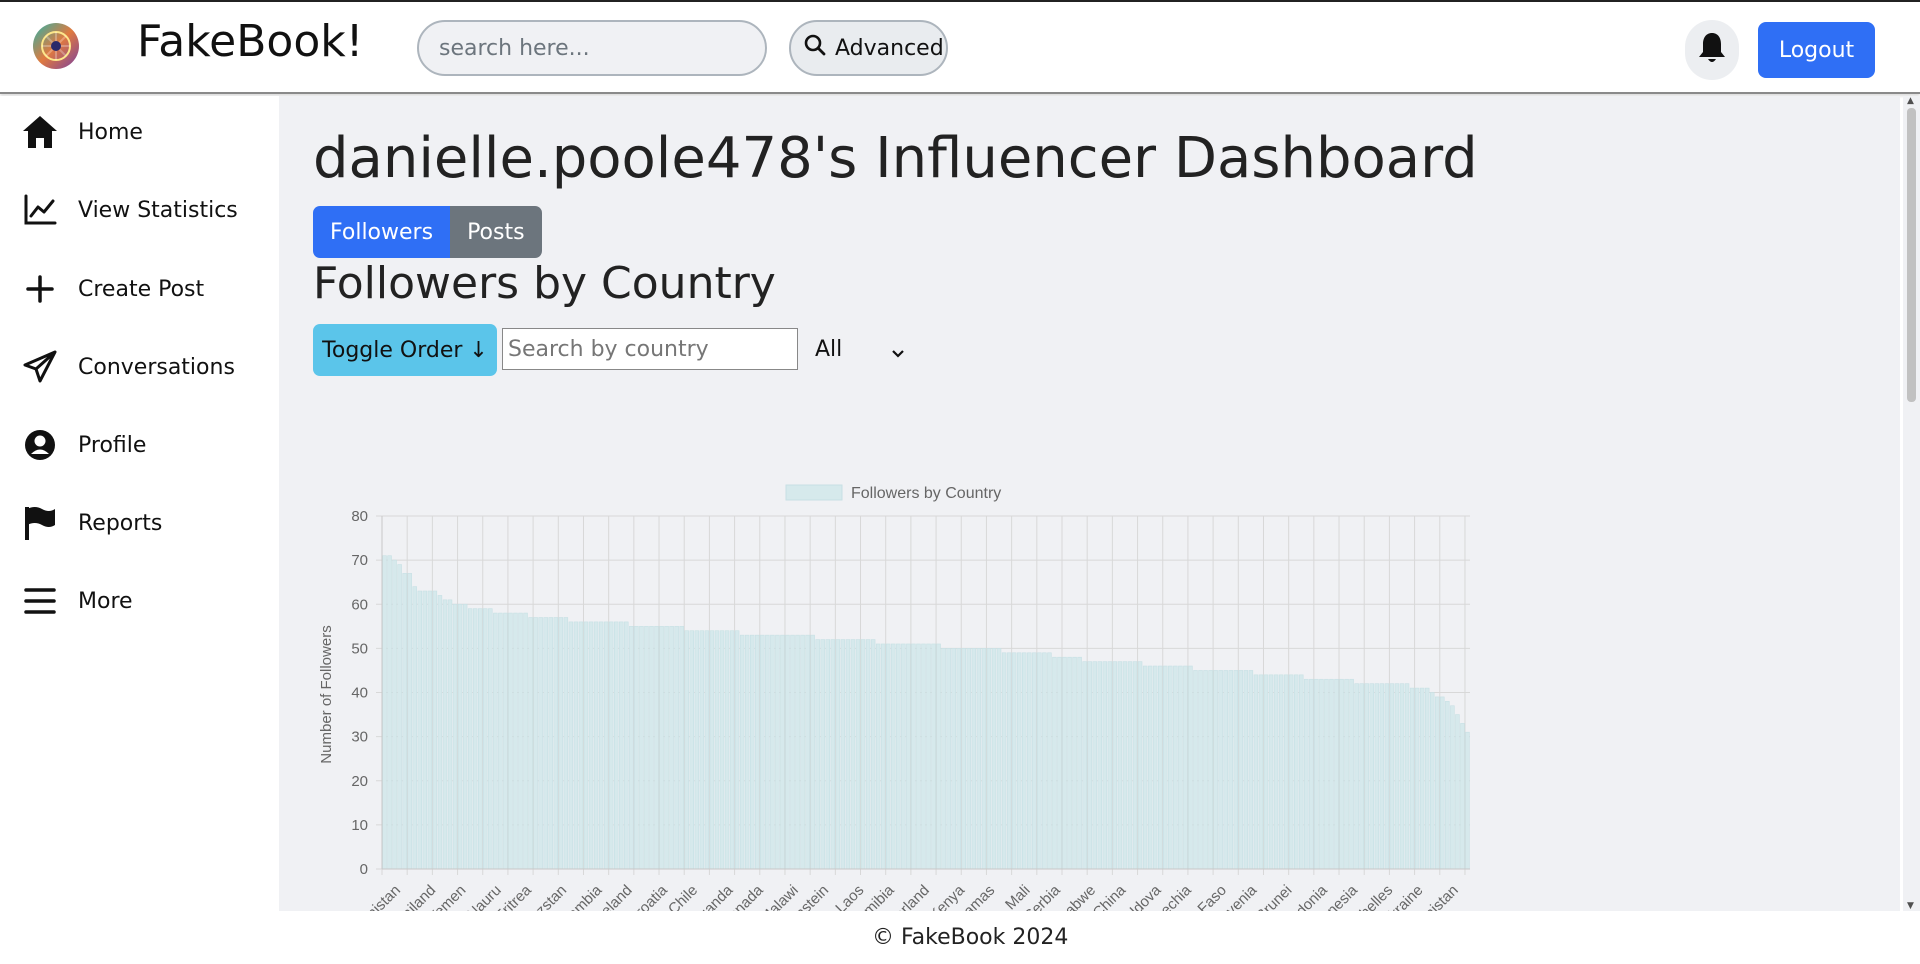 The image size is (1920, 964). I want to click on brand-logo, so click(56, 46).